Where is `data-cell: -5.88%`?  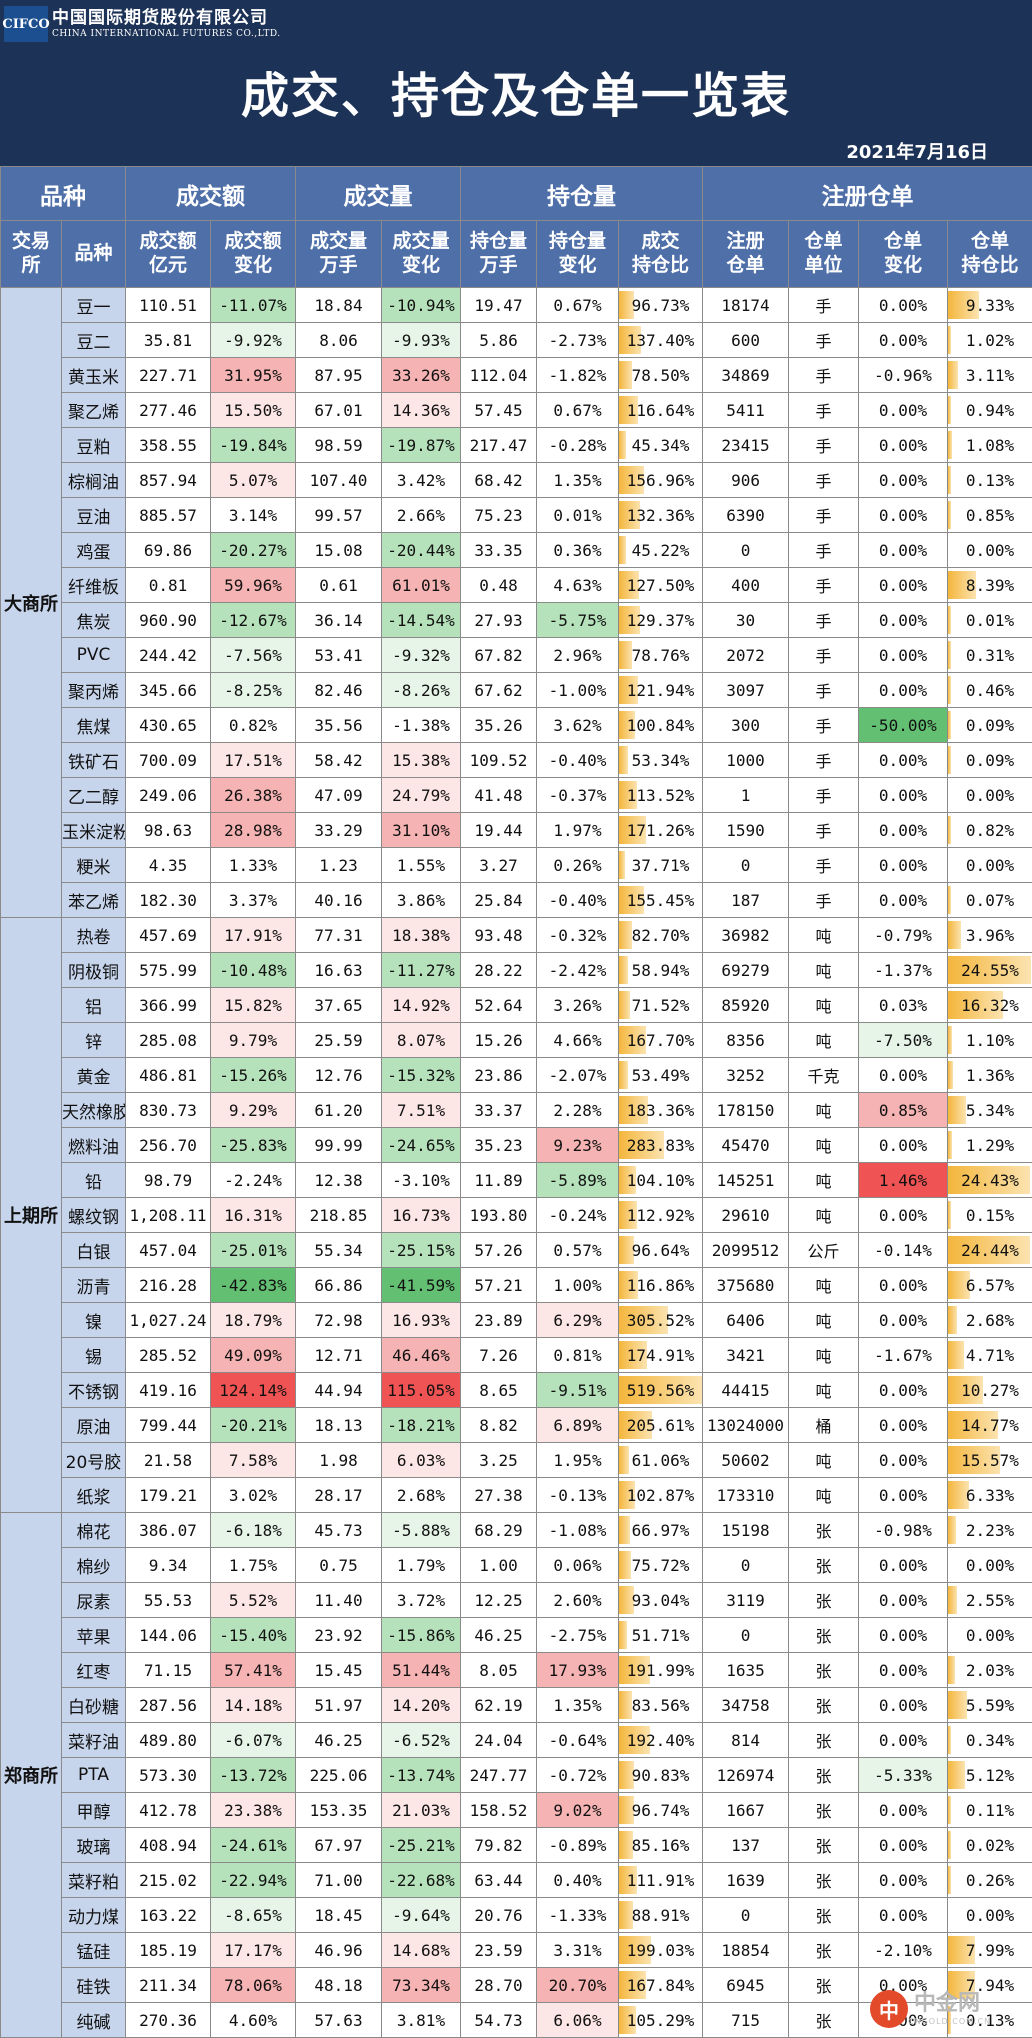
data-cell: -5.88% is located at coordinates (421, 1530).